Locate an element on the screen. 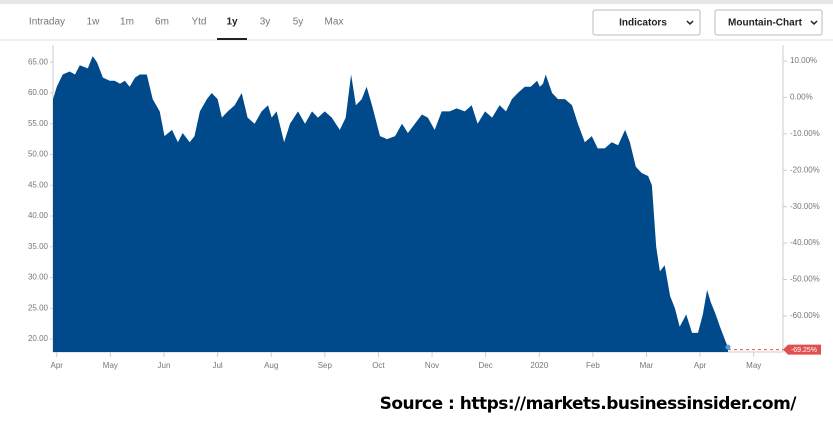 This screenshot has height=424, width=833. x-tick-label: Oct is located at coordinates (378, 365).